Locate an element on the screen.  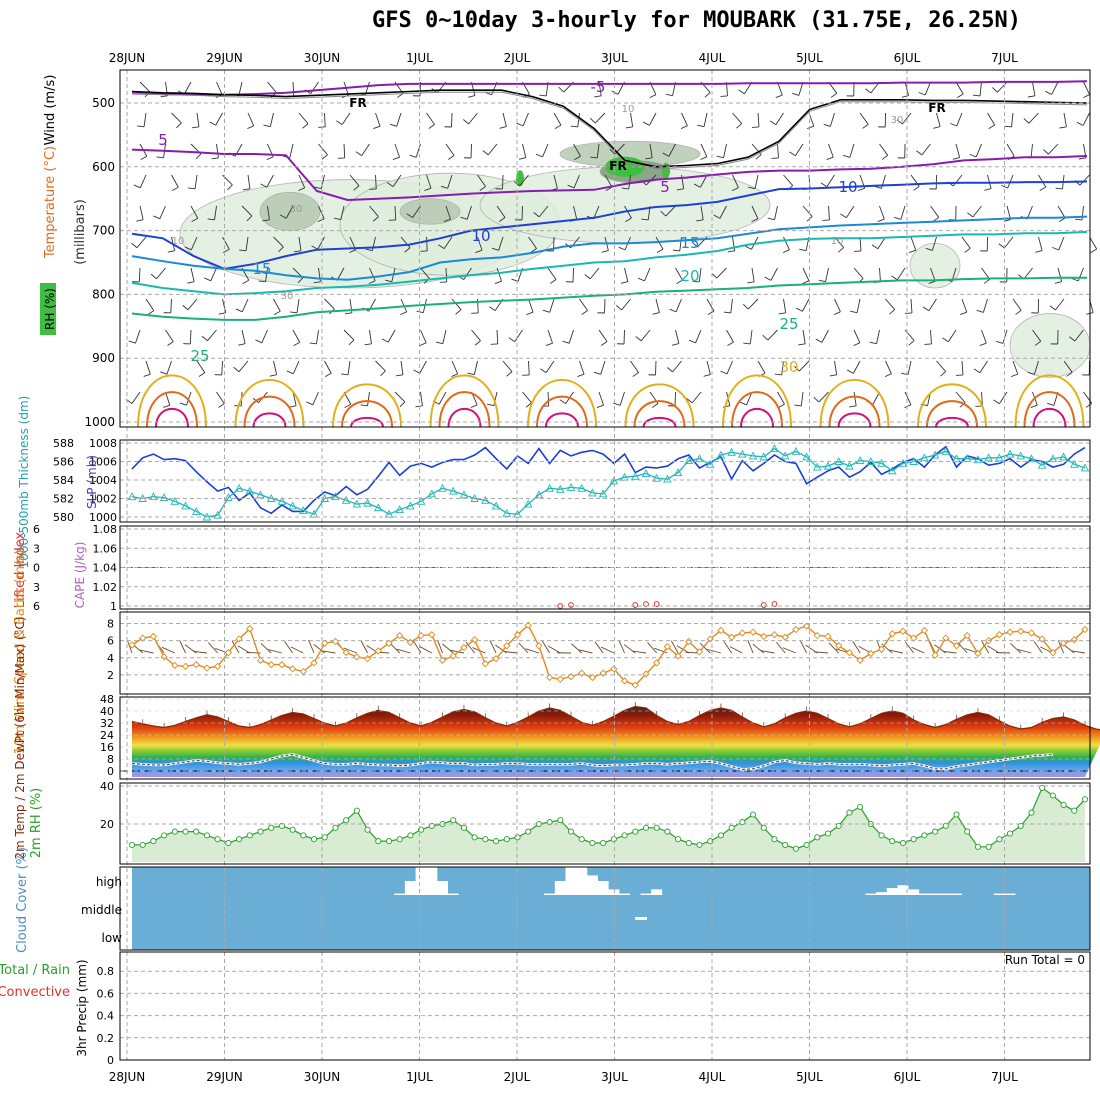
date-tick-label-bottom: 4JUL is located at coordinates (712, 1077).